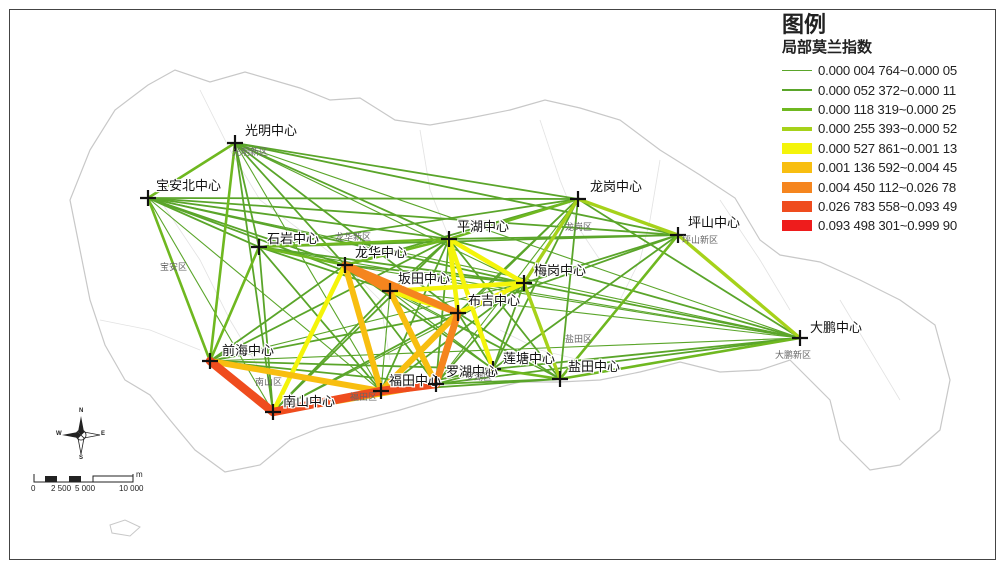  I want to click on link-meilan-yantian, so click(542, 331).